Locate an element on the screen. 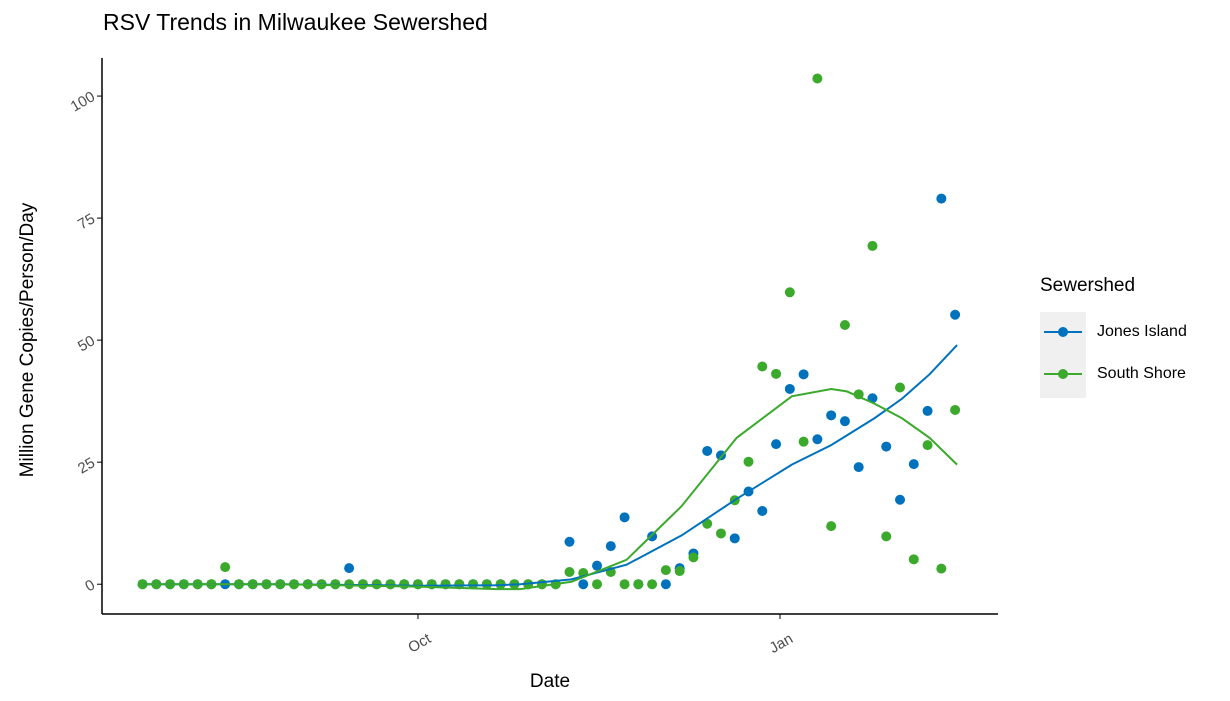  x-tick-label: Jan is located at coordinates (781, 643).